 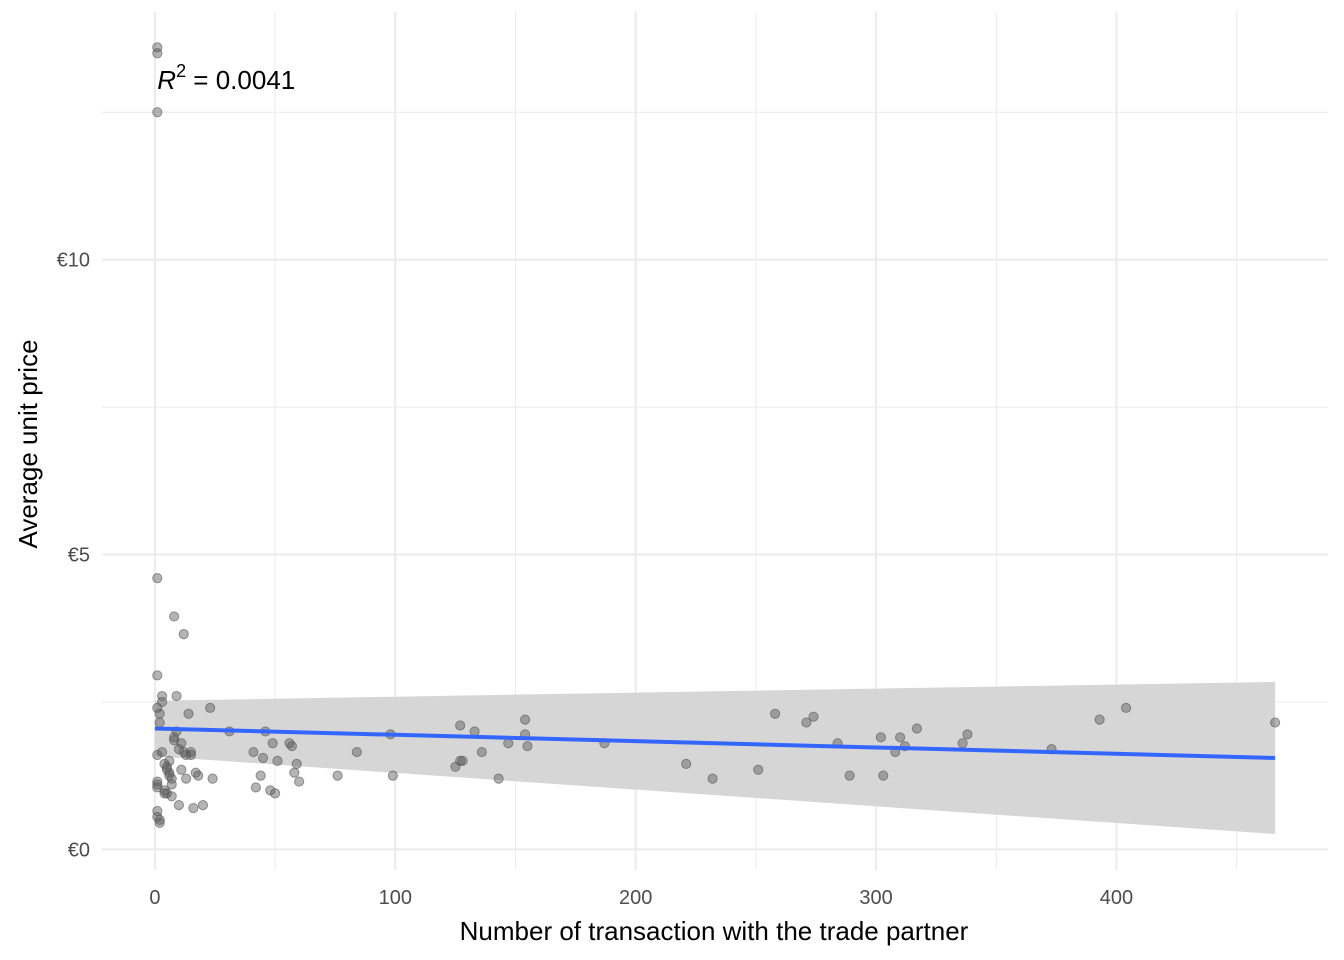 I want to click on y-tick-label: €5, so click(x=79, y=556).